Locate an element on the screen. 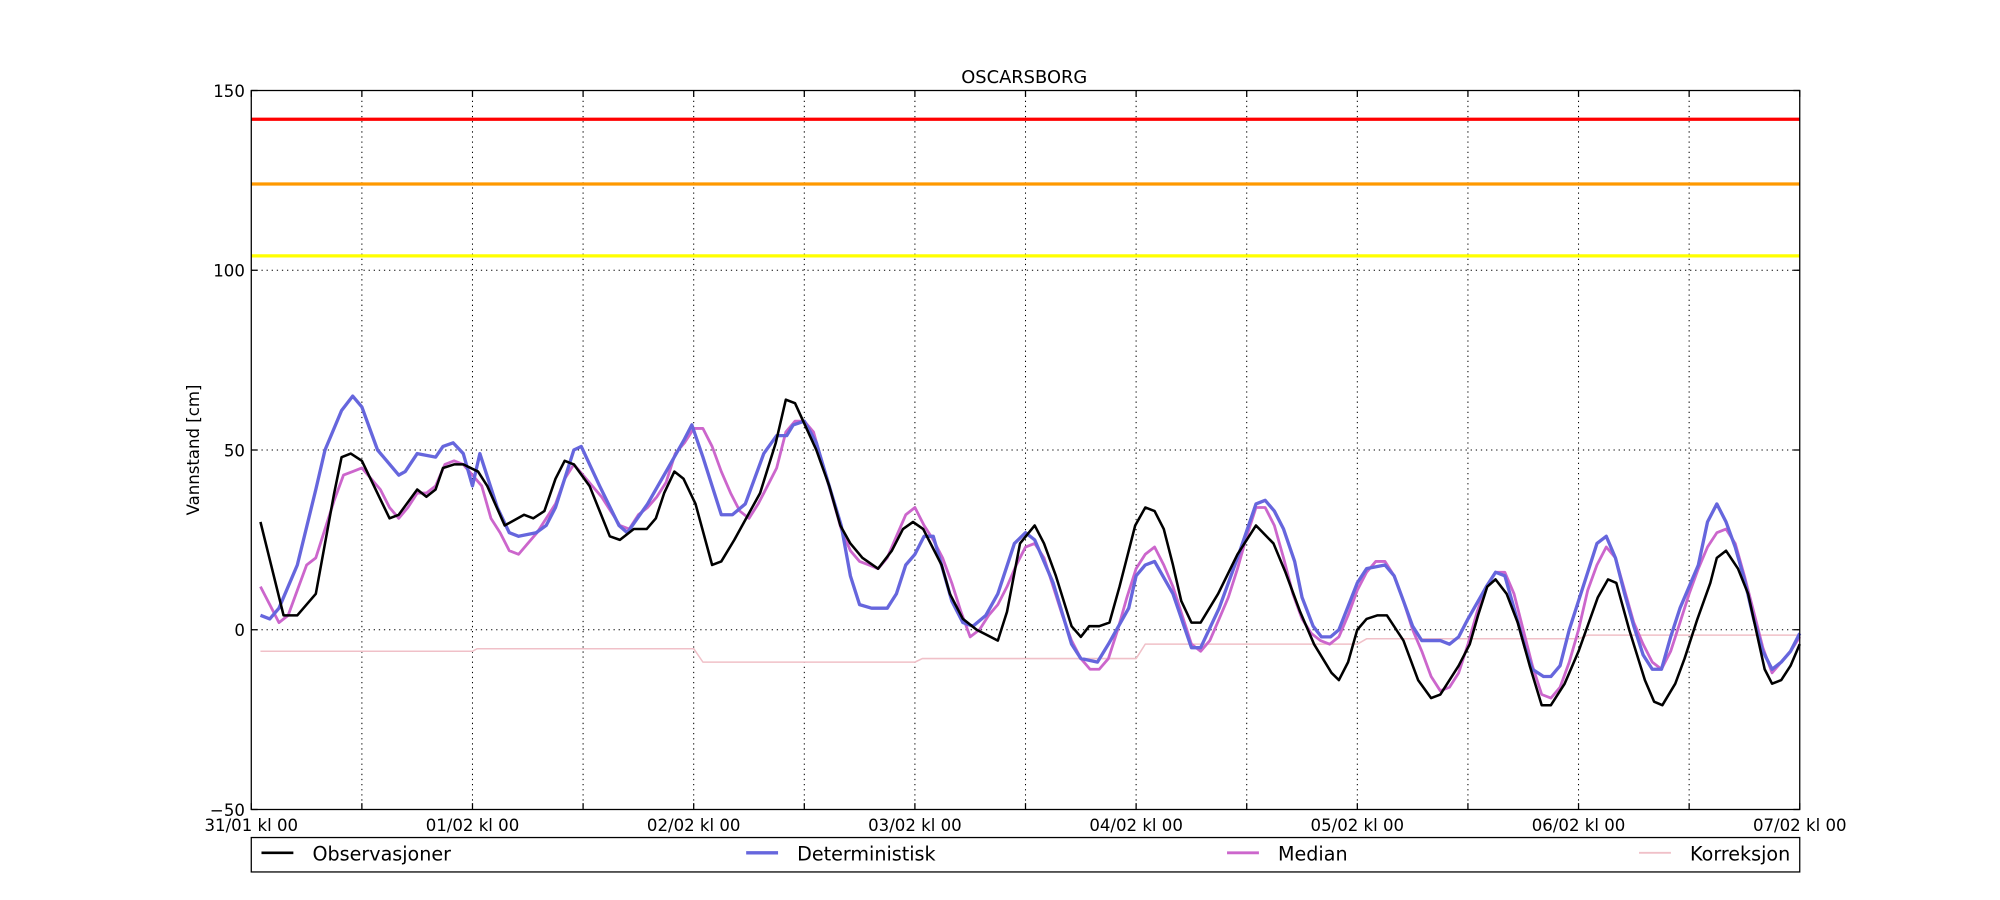 Image resolution: width=2000 pixels, height=900 pixels. chart-title: OSCARSBORG is located at coordinates (1024, 77).